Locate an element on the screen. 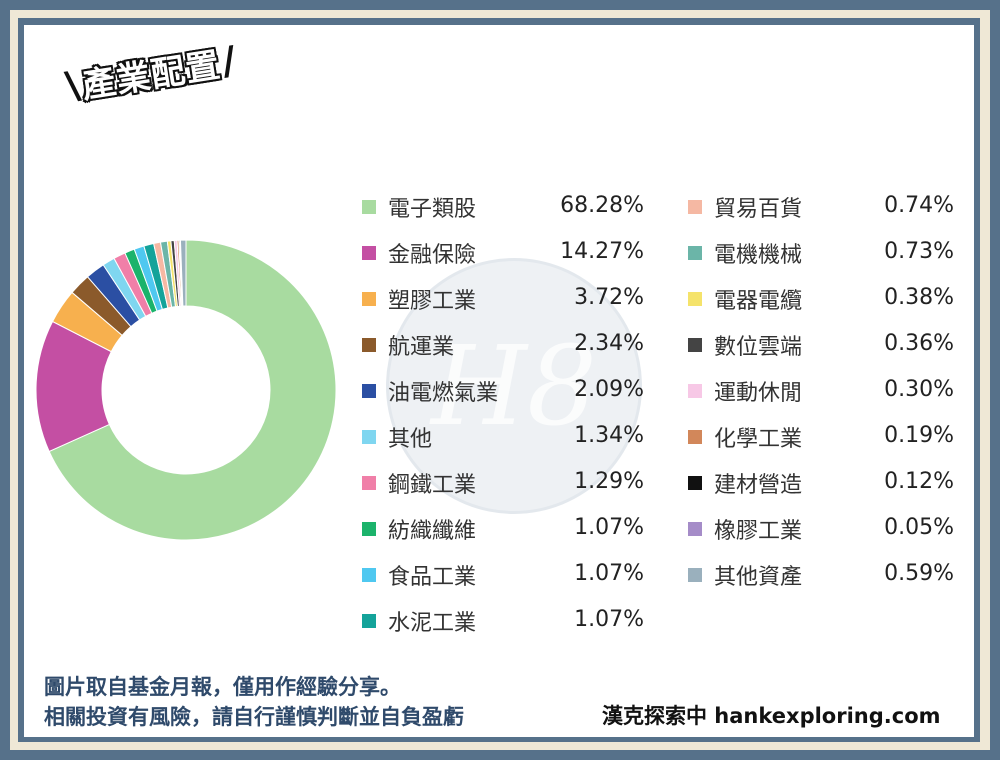 The image size is (1000, 760). legend-item: 化學工業 is located at coordinates (745, 438).